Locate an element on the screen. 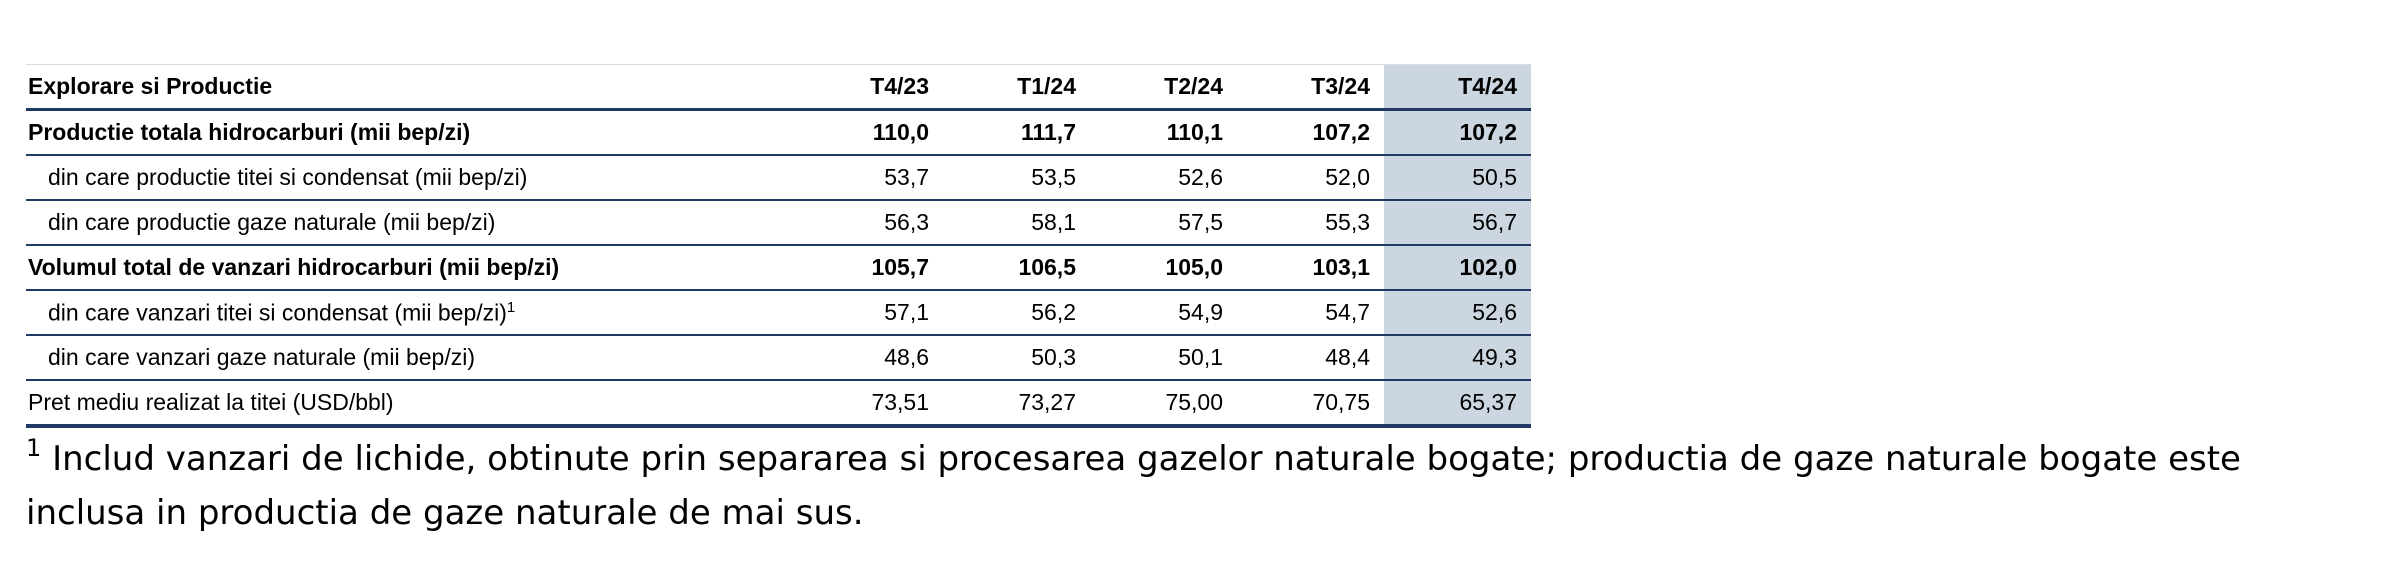  cell-value: 73,27 is located at coordinates (1016, 404).